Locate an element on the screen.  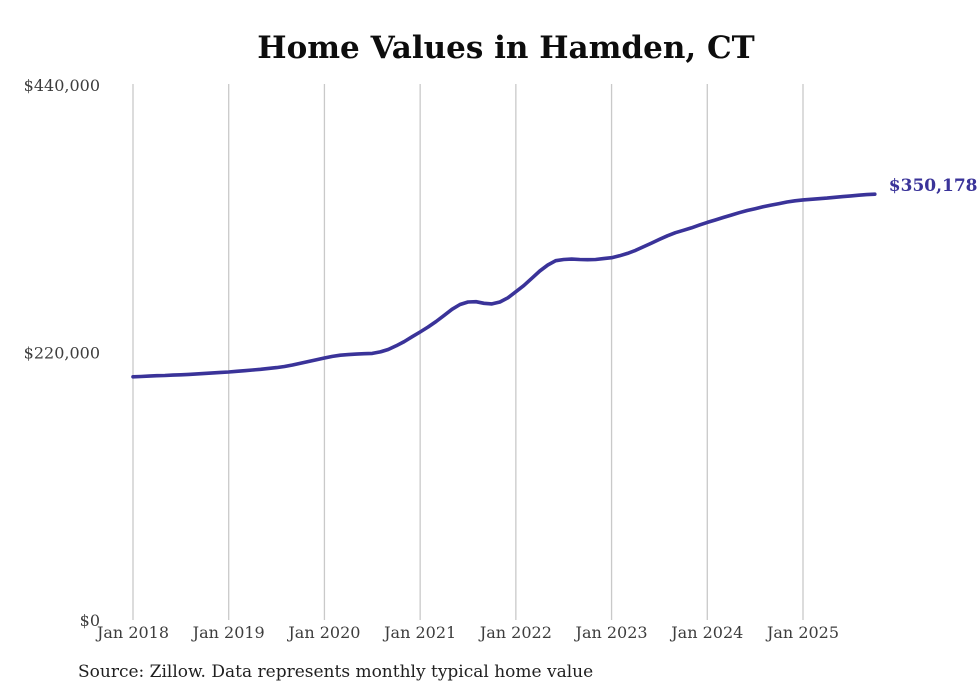
x-tick-label: Jan 2022 is located at coordinates (515, 632).